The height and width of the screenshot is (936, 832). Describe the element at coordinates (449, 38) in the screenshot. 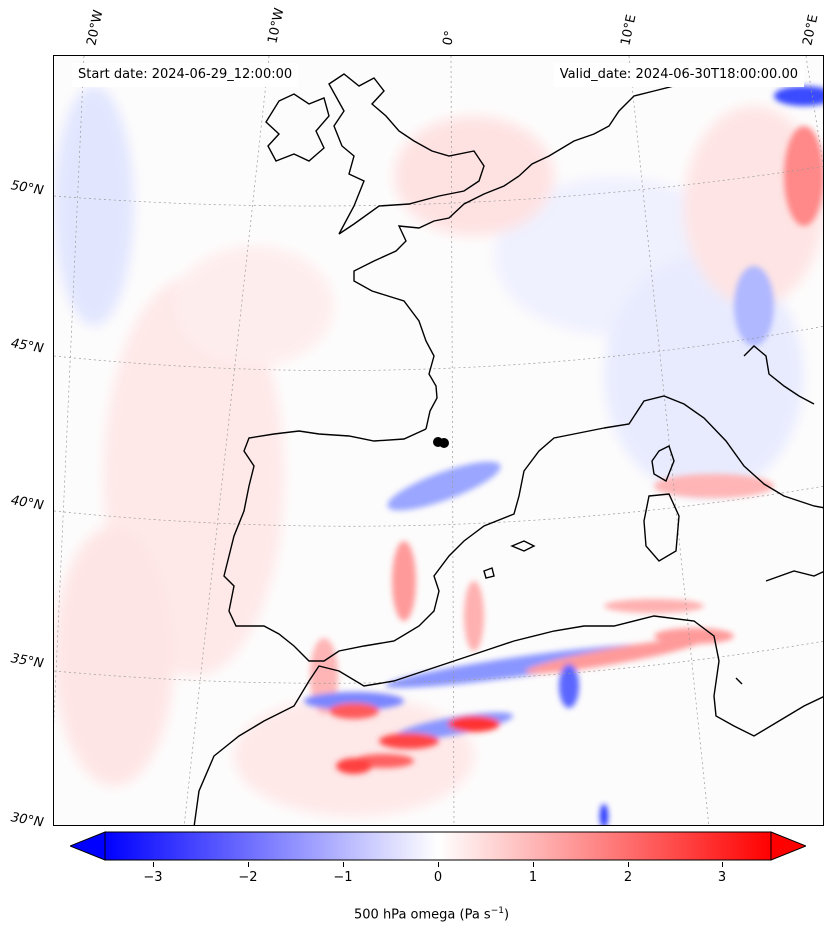

I see `lon-label-0: 0°` at that location.